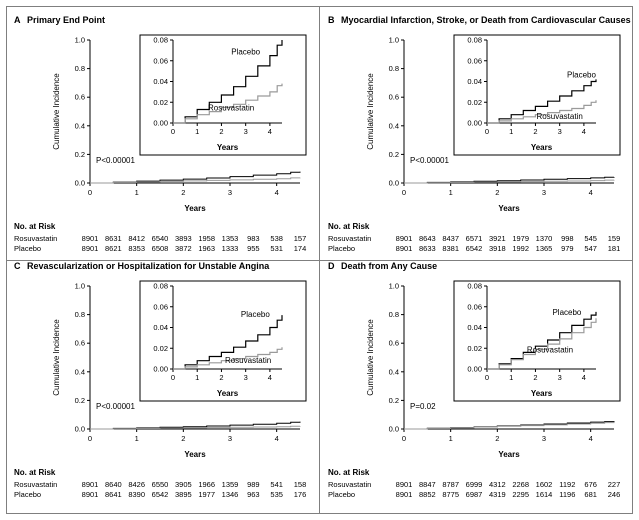 The height and width of the screenshot is (520, 639). I want to click on risk-value: 1963, so click(206, 248).